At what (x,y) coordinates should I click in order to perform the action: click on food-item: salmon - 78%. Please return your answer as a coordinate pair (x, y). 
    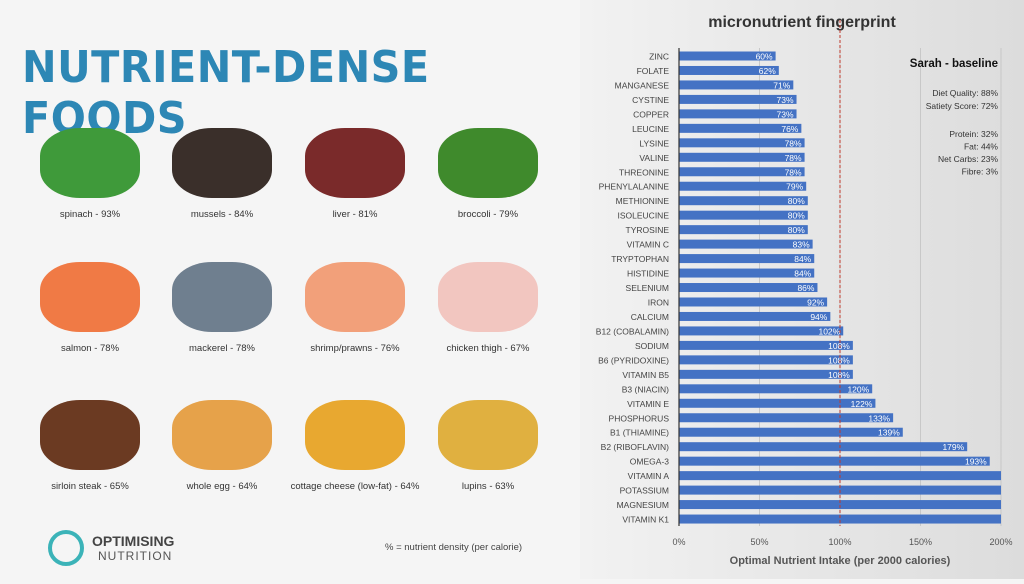
    Looking at the image, I should click on (90, 308).